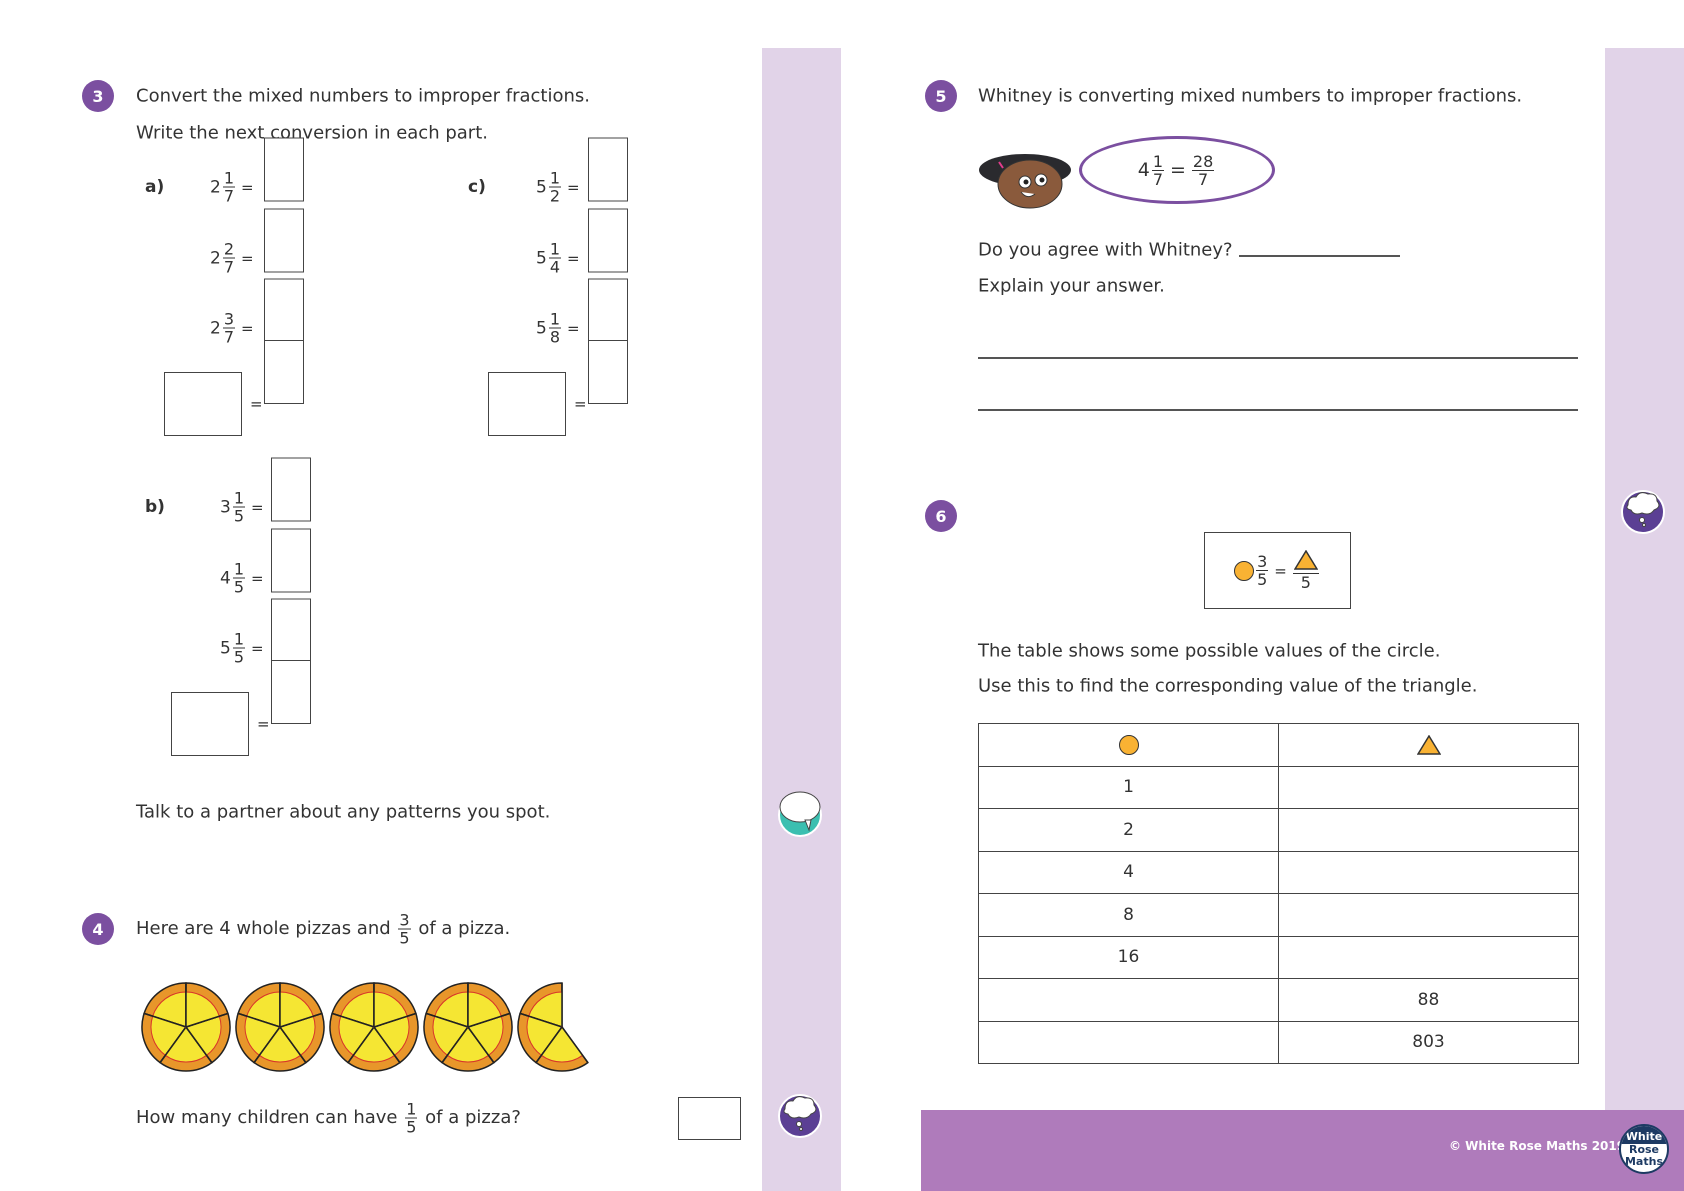 This screenshot has height=1191, width=1684. I want to click on q4-question-before: How many children can have, so click(267, 1117).